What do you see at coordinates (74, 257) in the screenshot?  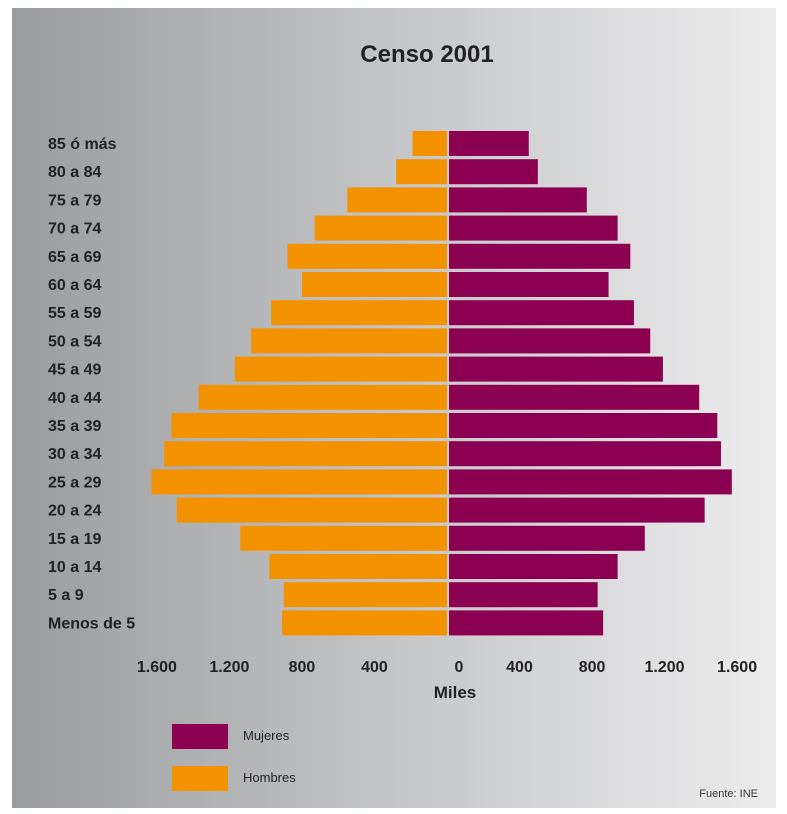 I see `category-label: 65 a 69` at bounding box center [74, 257].